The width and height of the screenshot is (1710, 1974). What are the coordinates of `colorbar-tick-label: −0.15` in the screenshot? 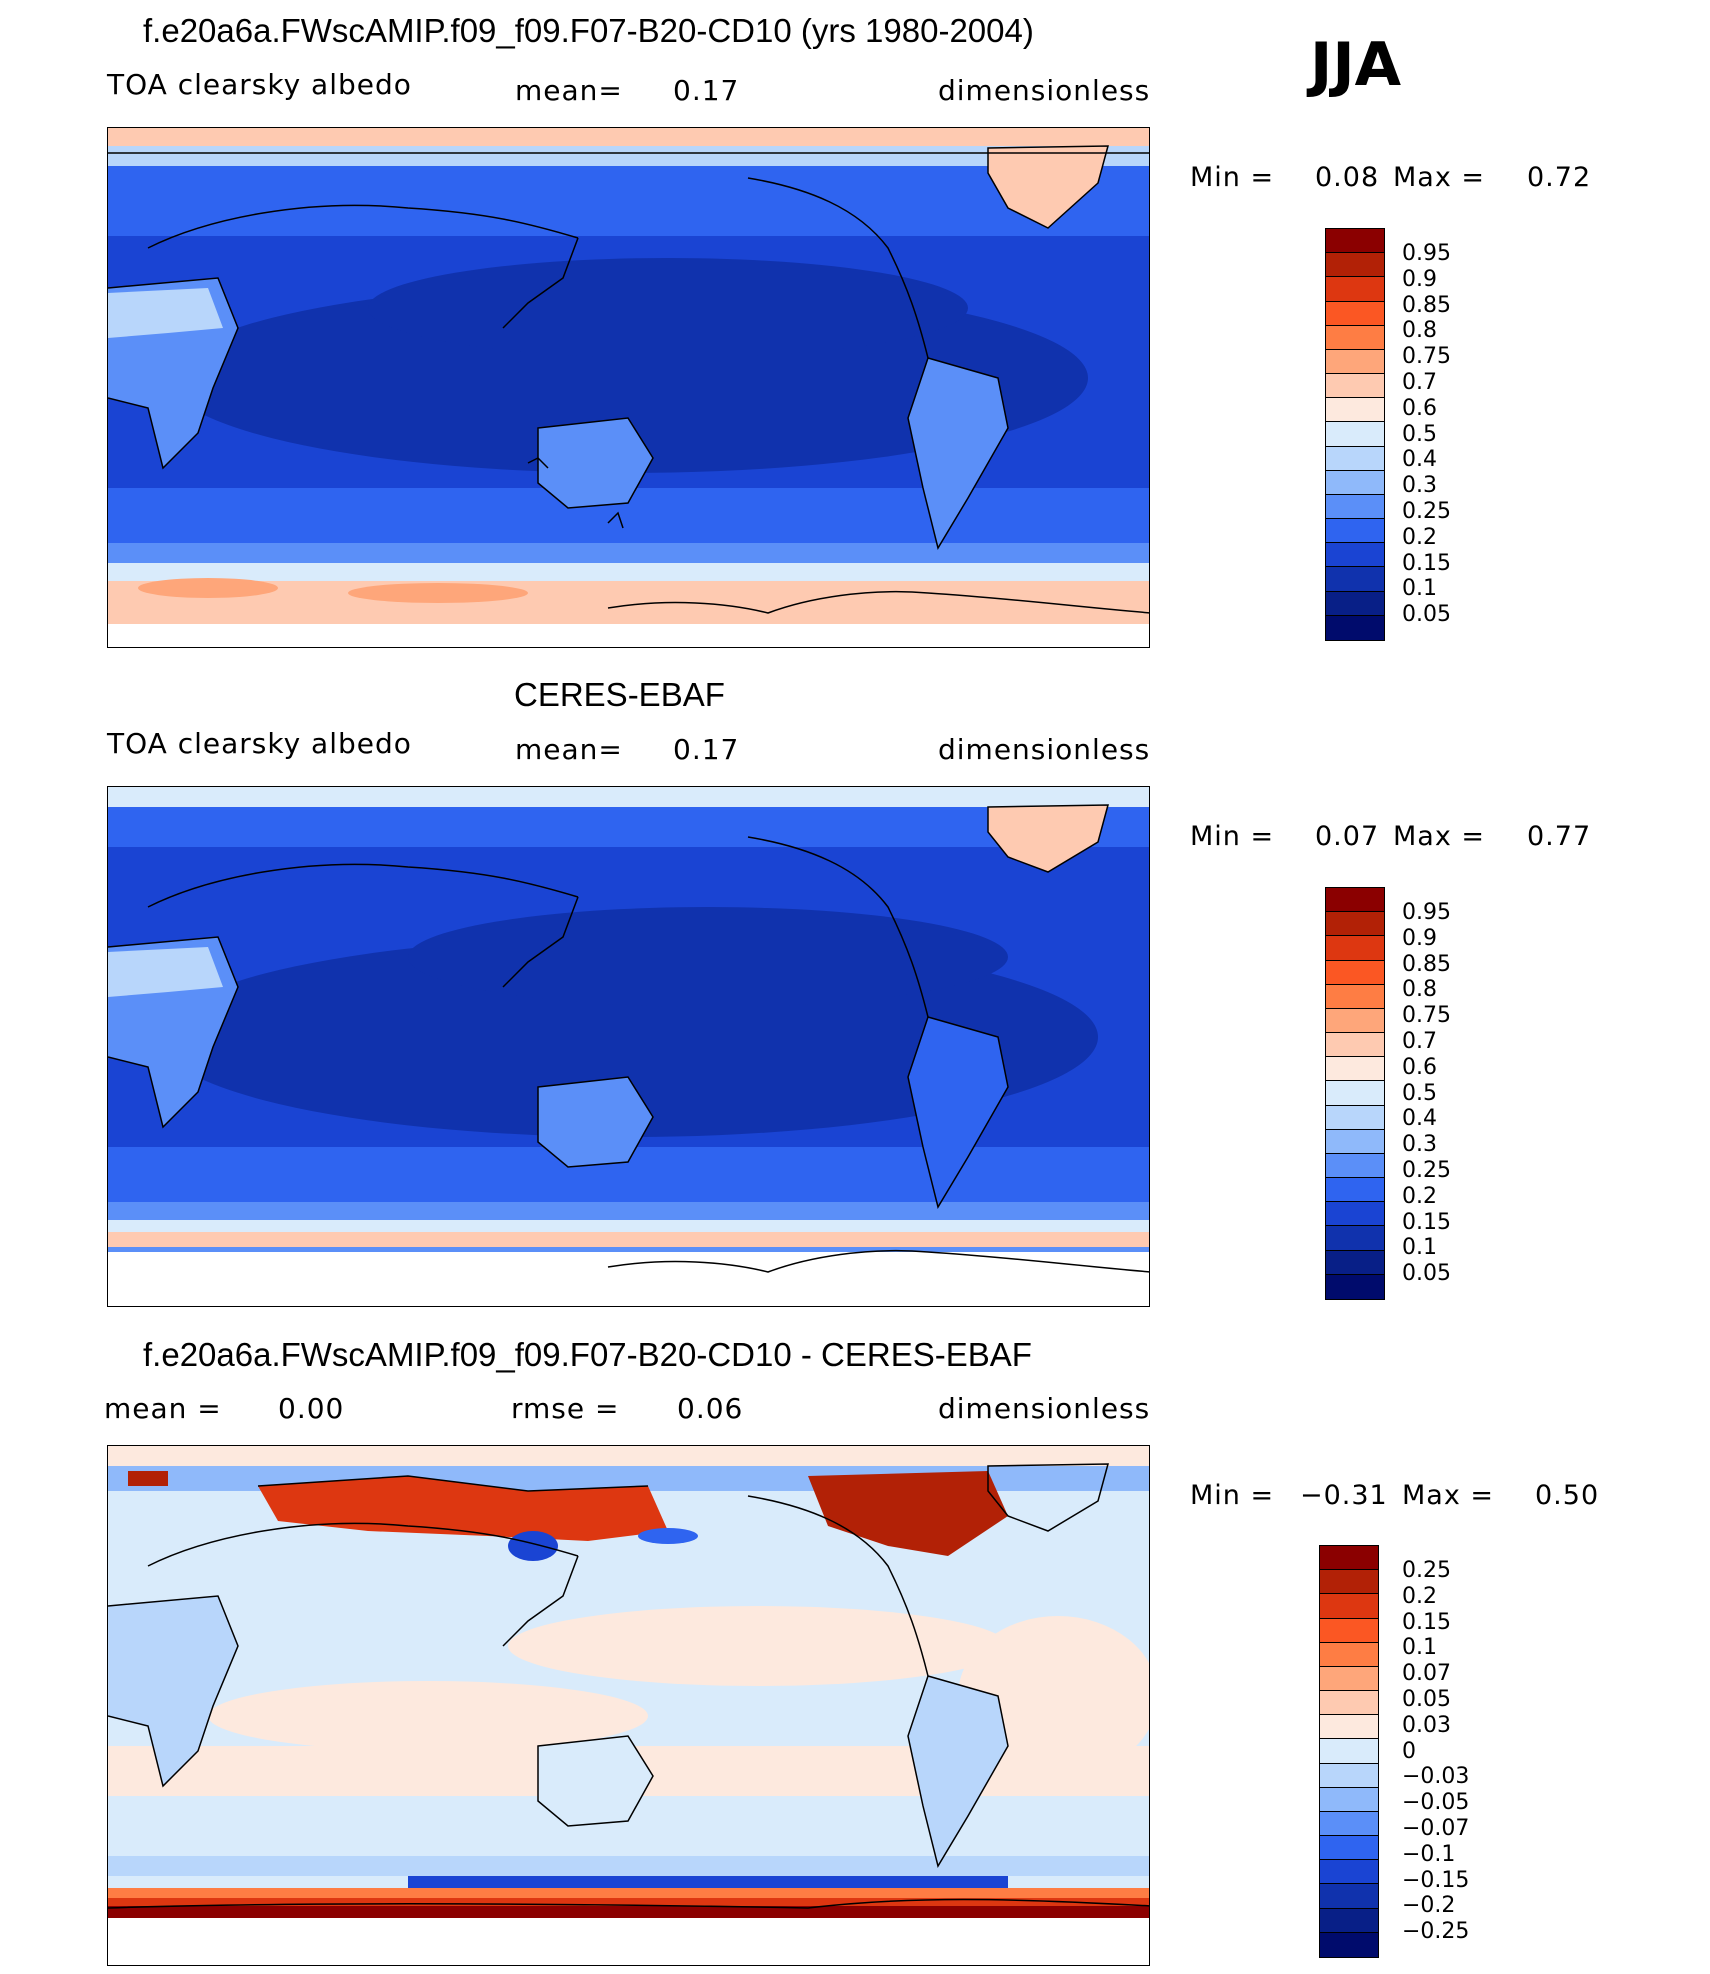 It's located at (1436, 1880).